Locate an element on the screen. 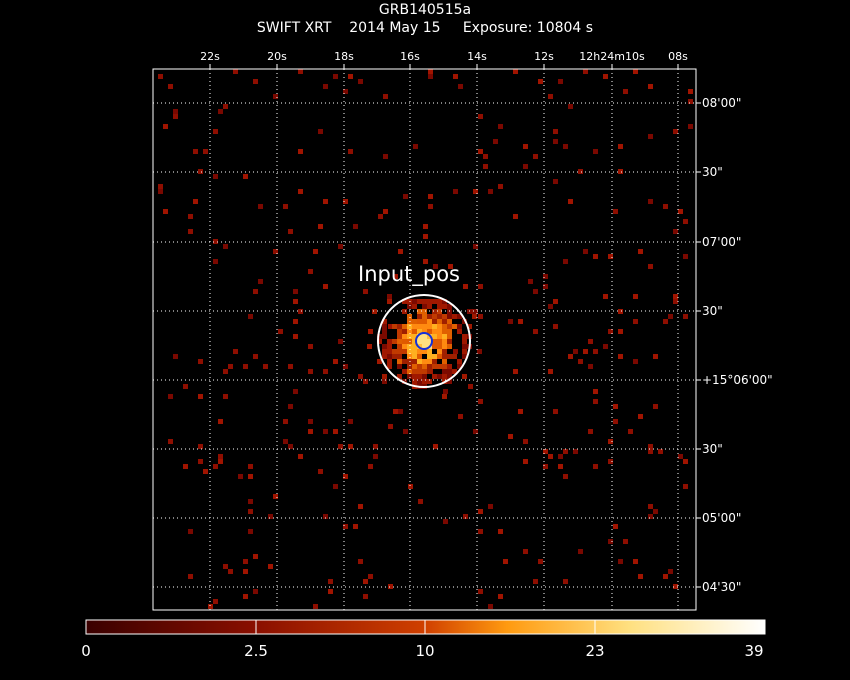 The image size is (850, 680). ra-tick-label: 20s is located at coordinates (277, 56).